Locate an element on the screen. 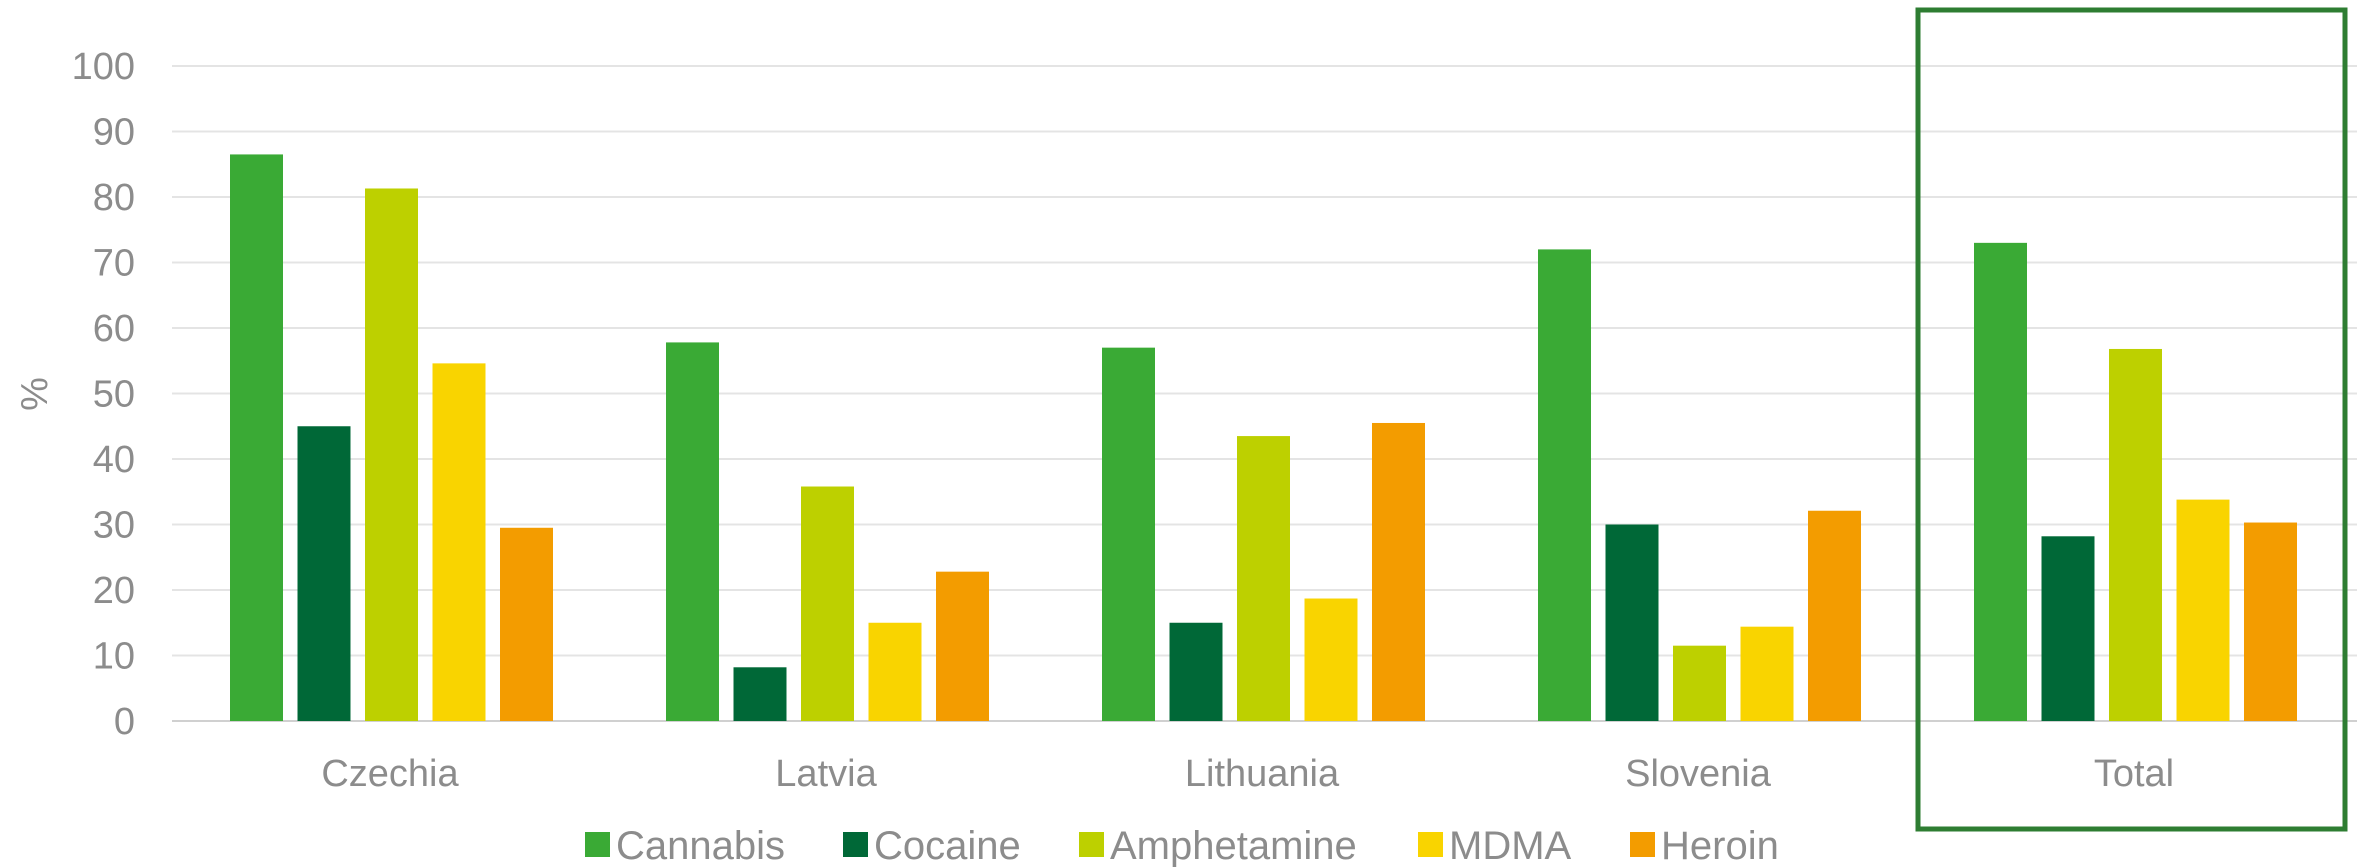 The image size is (2357, 867). bar-mdma-lithuania is located at coordinates (1331, 659).